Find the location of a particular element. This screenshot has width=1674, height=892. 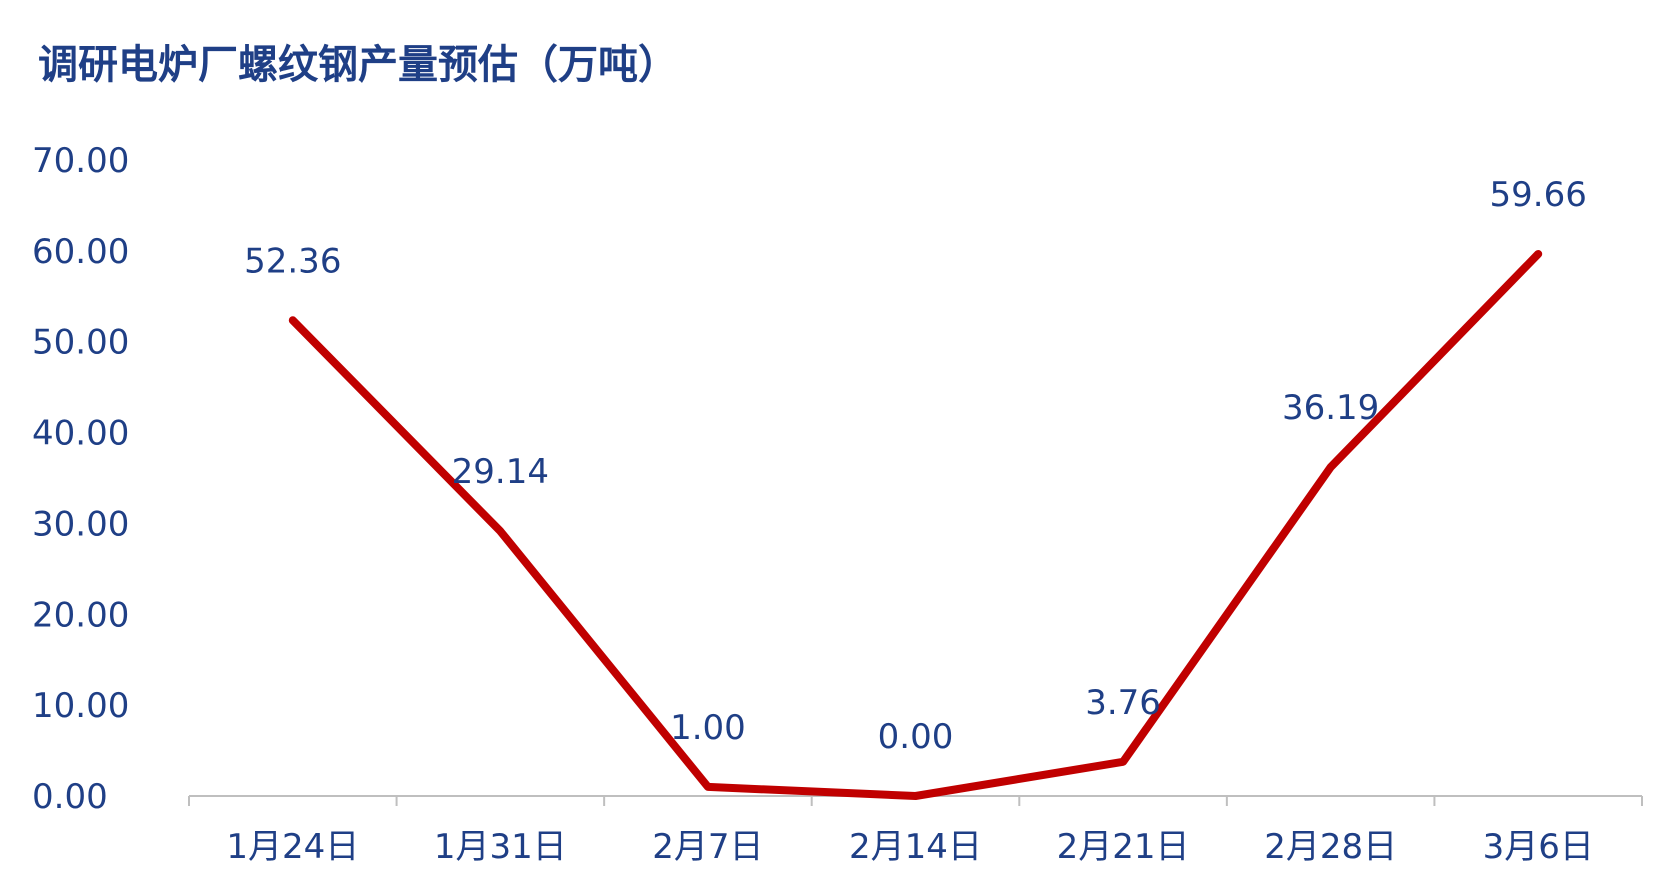

data-label: 59.66 is located at coordinates (1538, 195).